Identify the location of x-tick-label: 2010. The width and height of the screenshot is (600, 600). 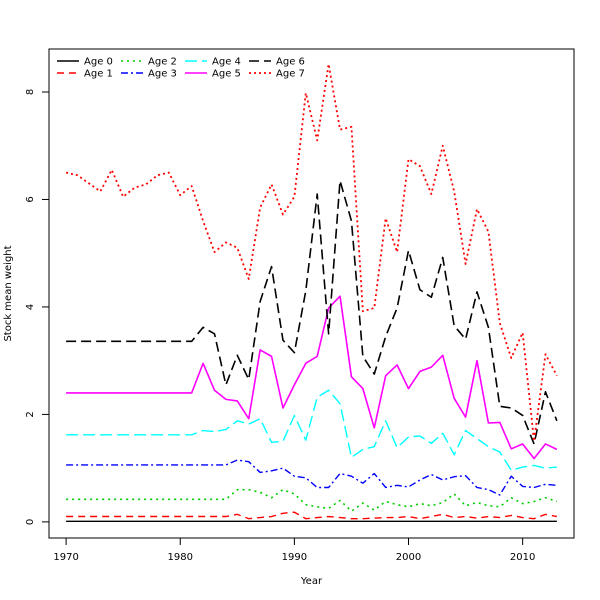
(522, 557).